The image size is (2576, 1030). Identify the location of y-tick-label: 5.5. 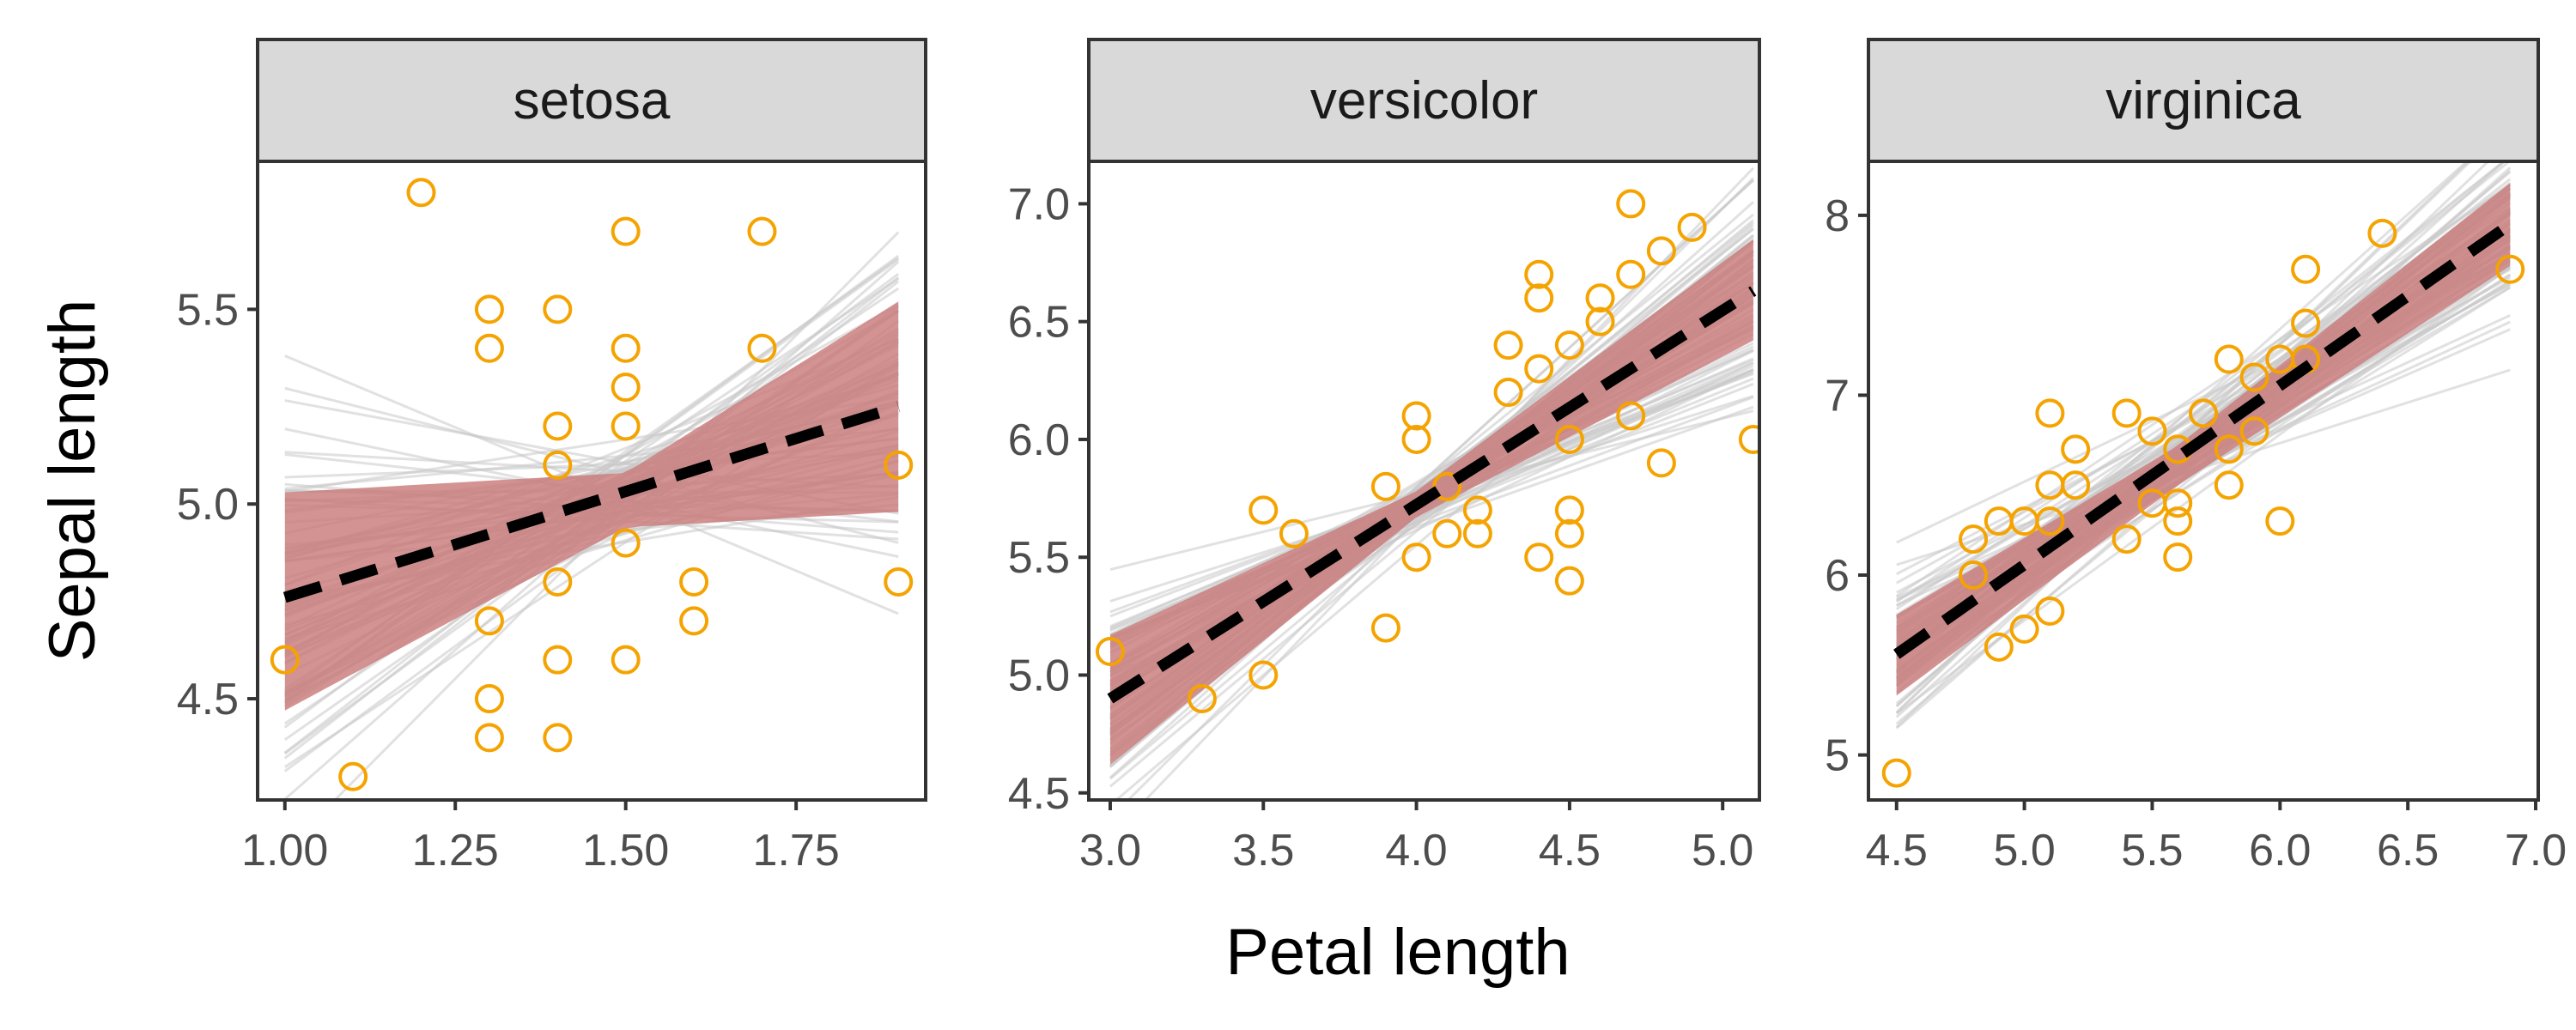
(208, 310).